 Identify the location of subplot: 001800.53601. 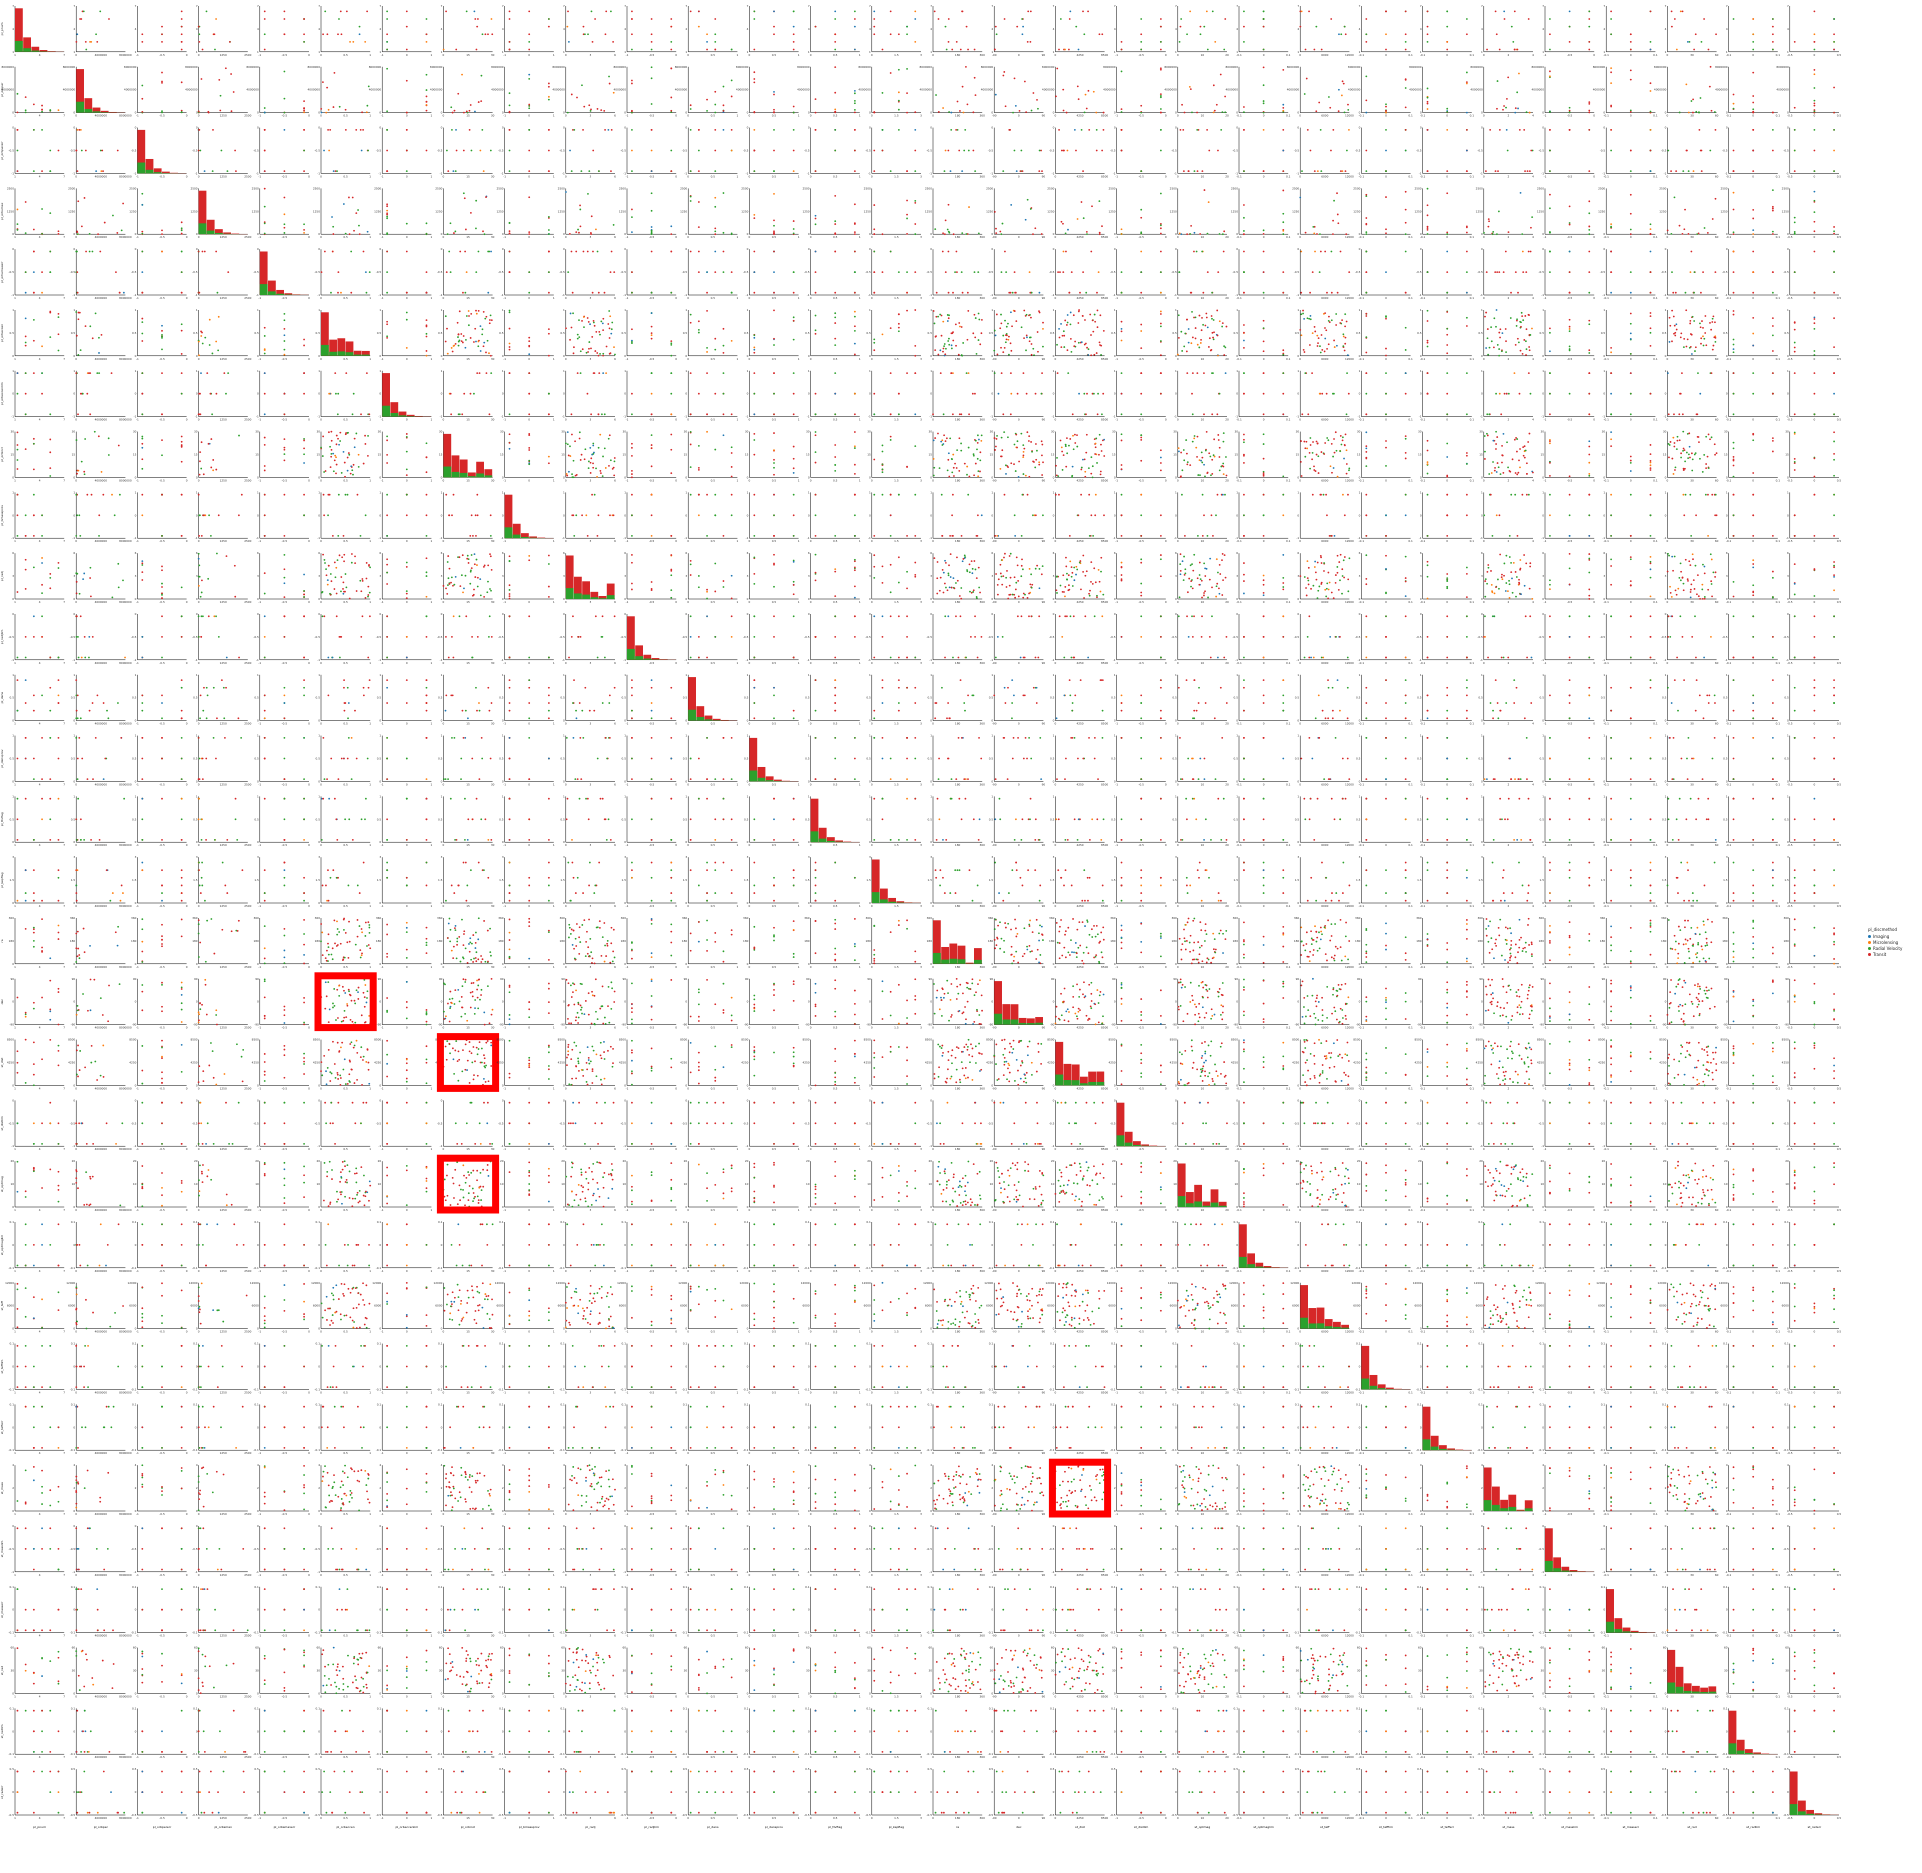
(957, 334).